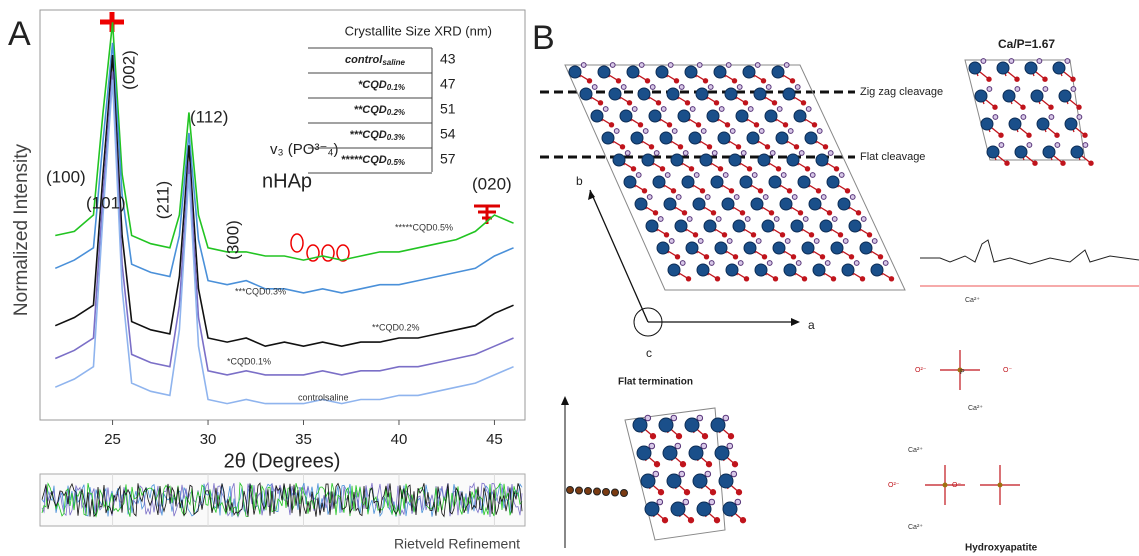 The image size is (1139, 556). I want to click on cleavage-label: Flat cleavage, so click(892, 157).